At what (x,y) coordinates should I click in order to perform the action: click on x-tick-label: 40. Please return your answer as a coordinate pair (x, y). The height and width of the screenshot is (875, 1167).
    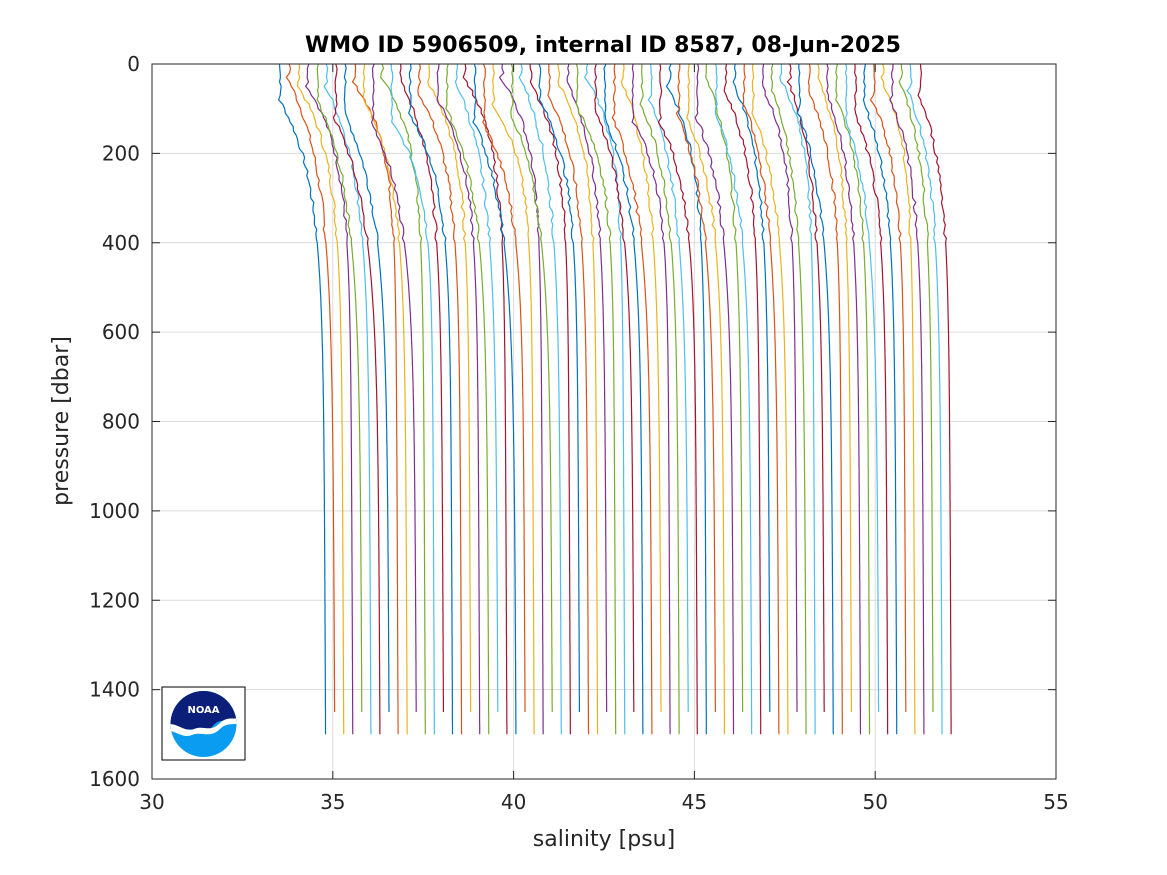
    Looking at the image, I should click on (513, 802).